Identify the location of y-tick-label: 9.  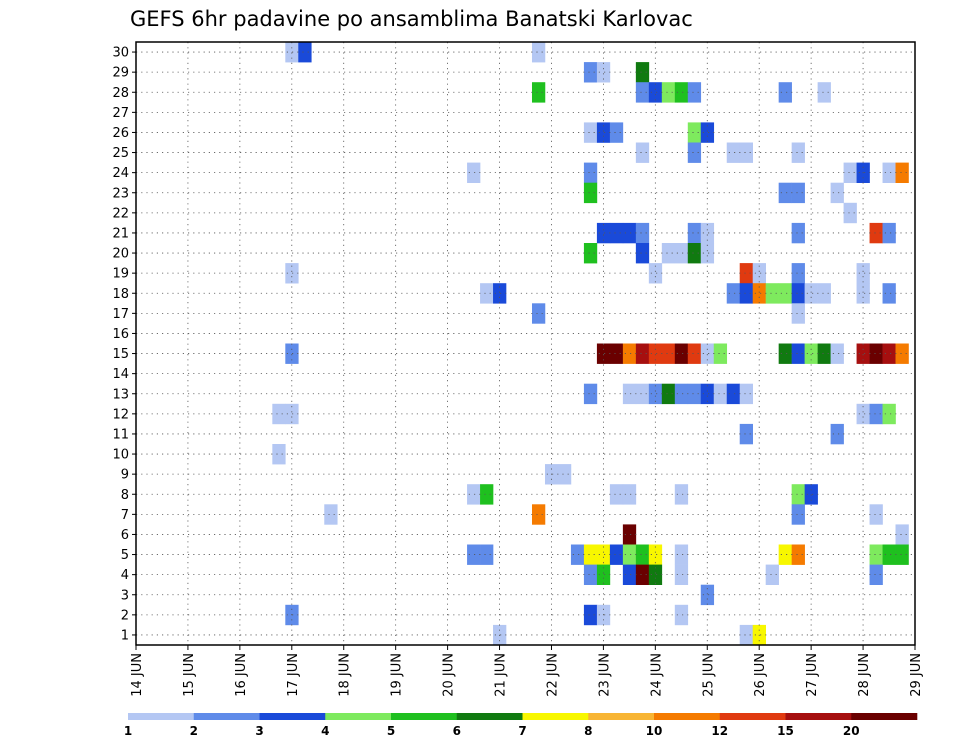
(125, 475).